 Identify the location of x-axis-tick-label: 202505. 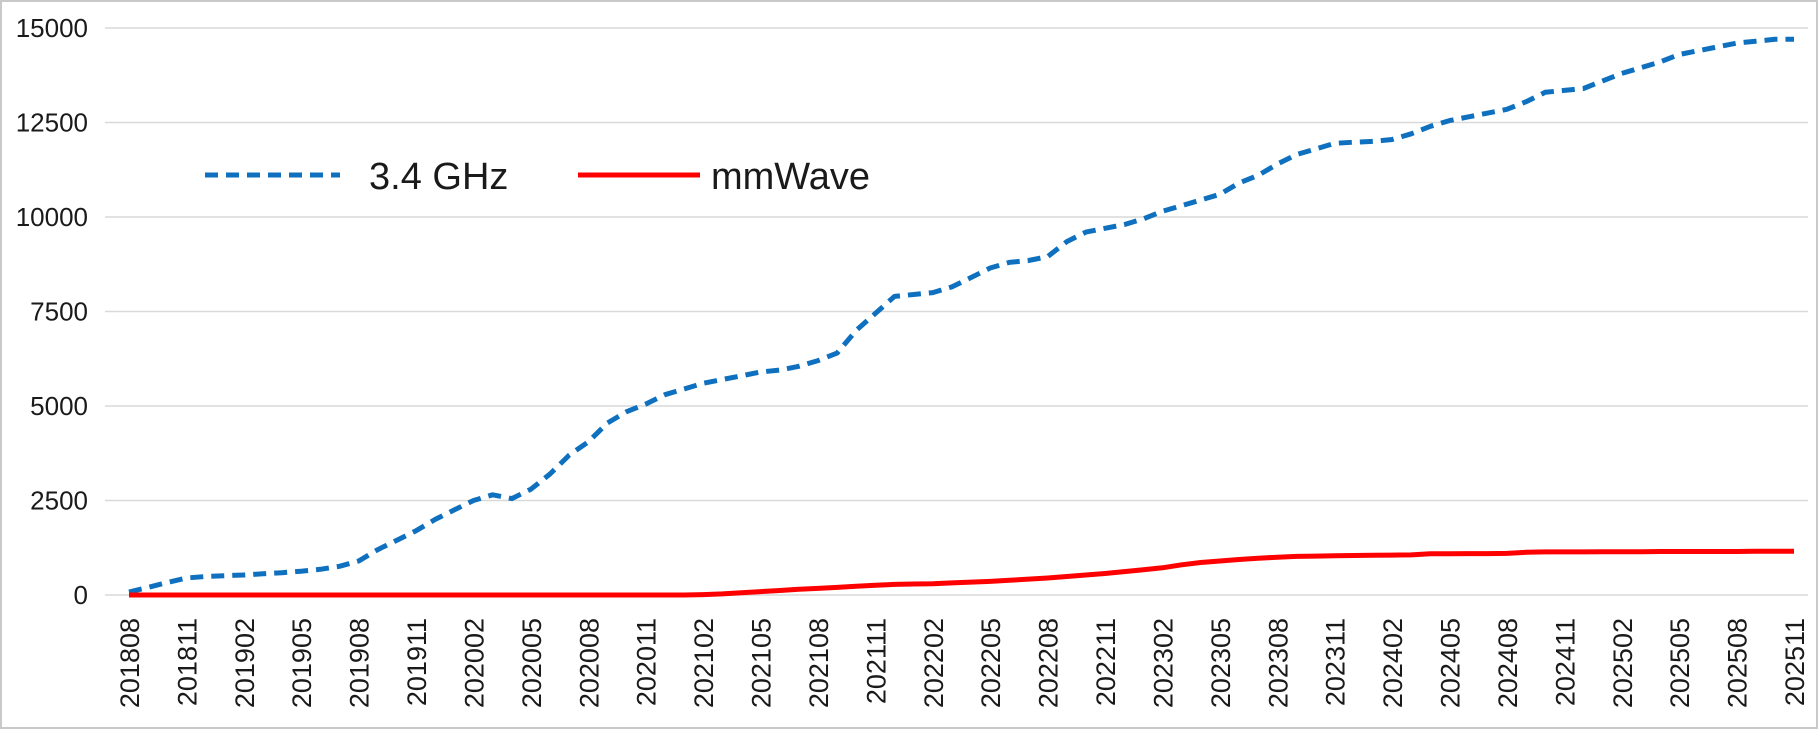
(1680, 663).